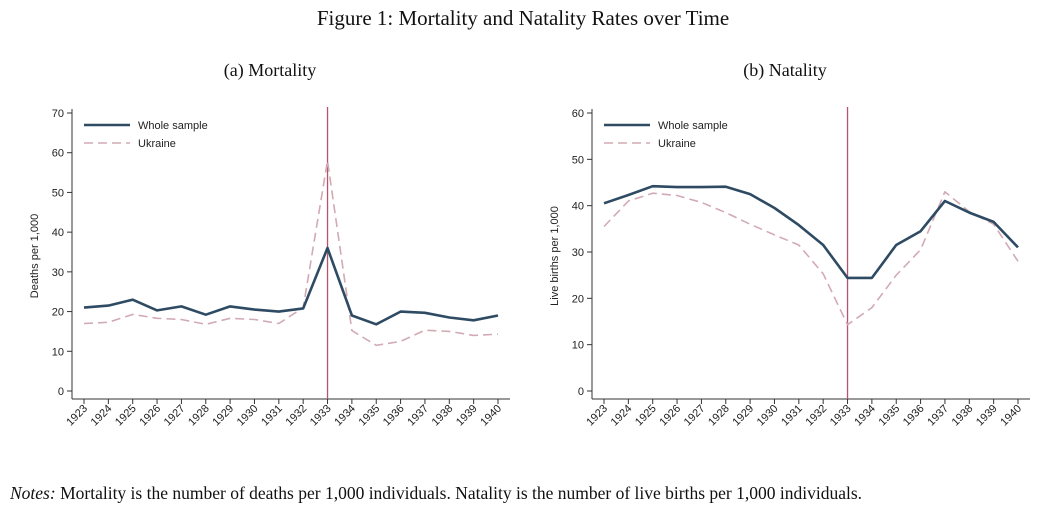  What do you see at coordinates (811, 232) in the screenshot?
I see `natality-series-whole-sample-line` at bounding box center [811, 232].